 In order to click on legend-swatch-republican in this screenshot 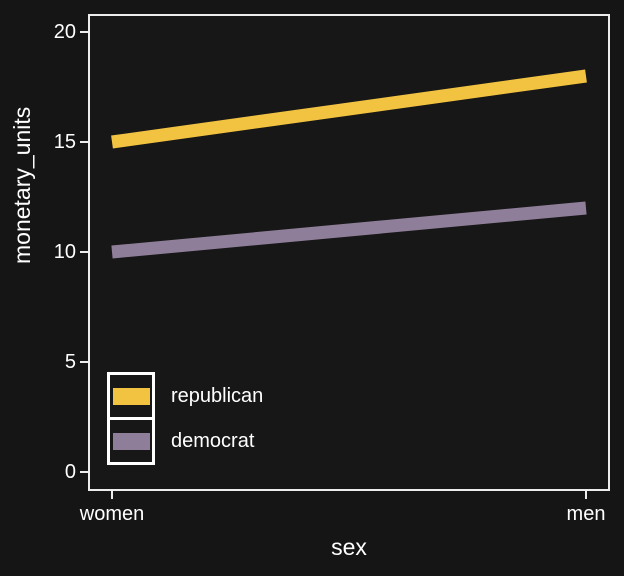, I will do `click(131, 396)`.